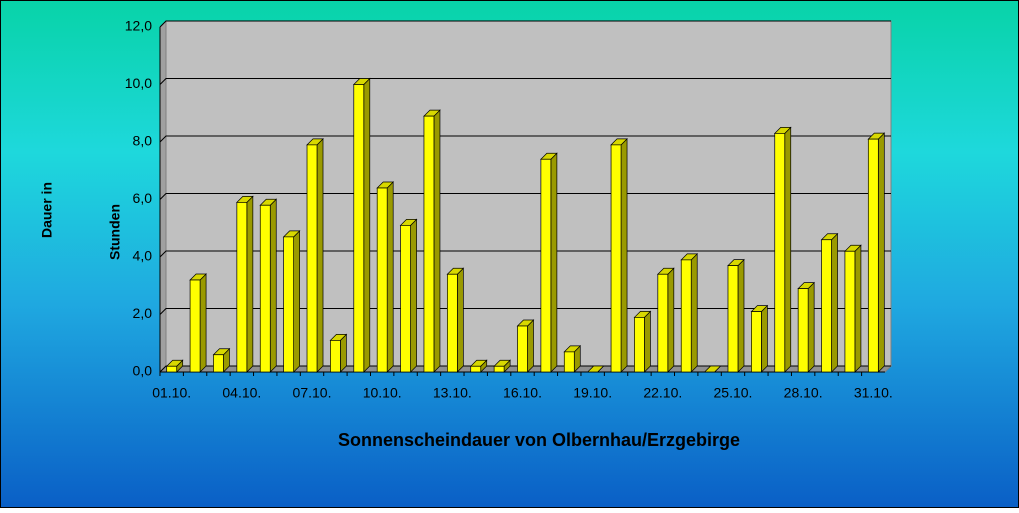  I want to click on x-tick-label: 28.10., so click(803, 393).